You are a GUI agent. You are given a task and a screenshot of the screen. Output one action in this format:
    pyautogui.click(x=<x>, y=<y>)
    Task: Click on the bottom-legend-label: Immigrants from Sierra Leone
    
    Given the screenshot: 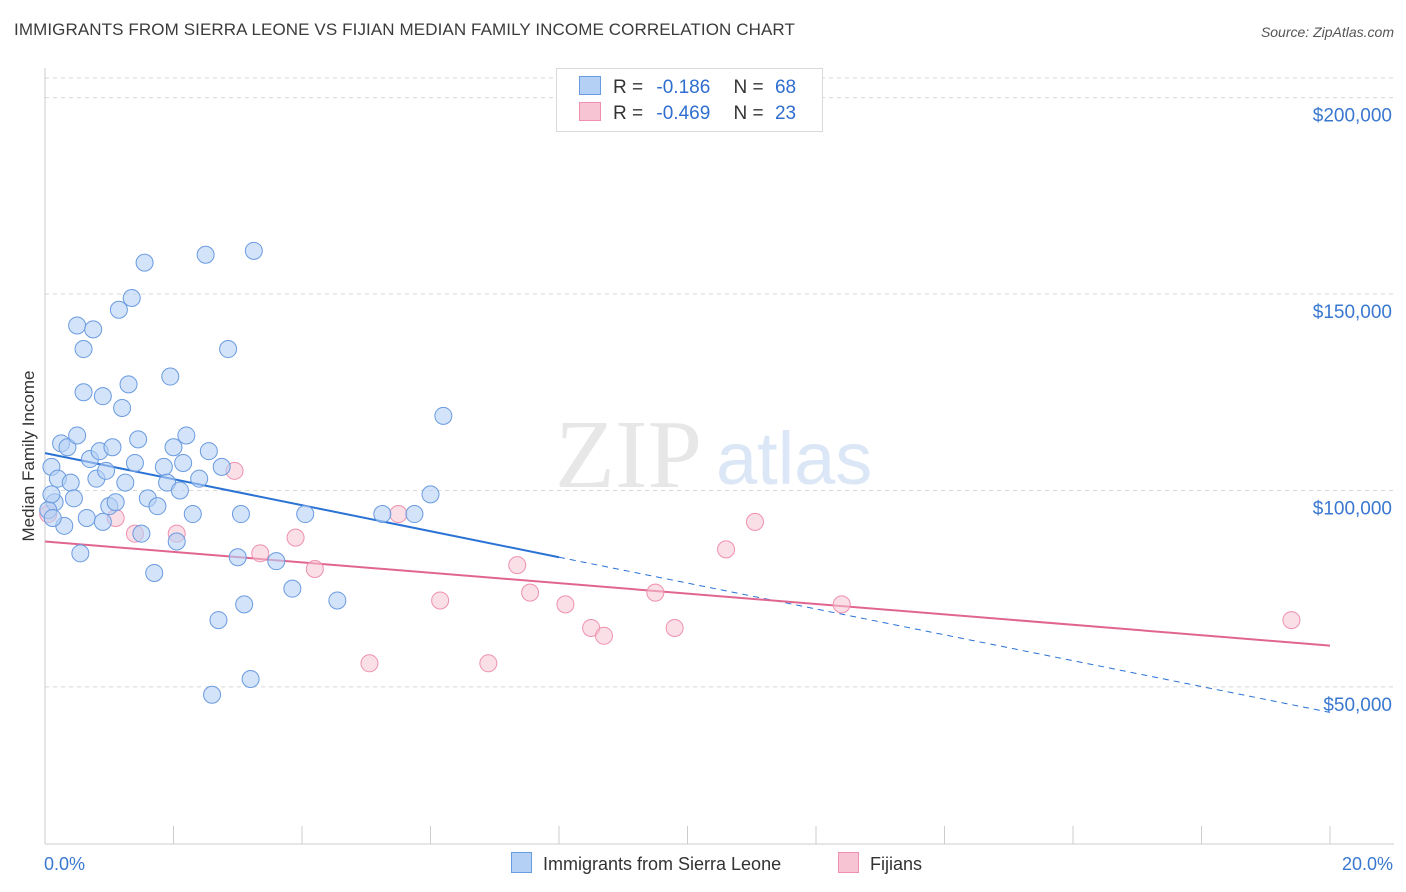 What is the action you would take?
    pyautogui.click(x=662, y=864)
    